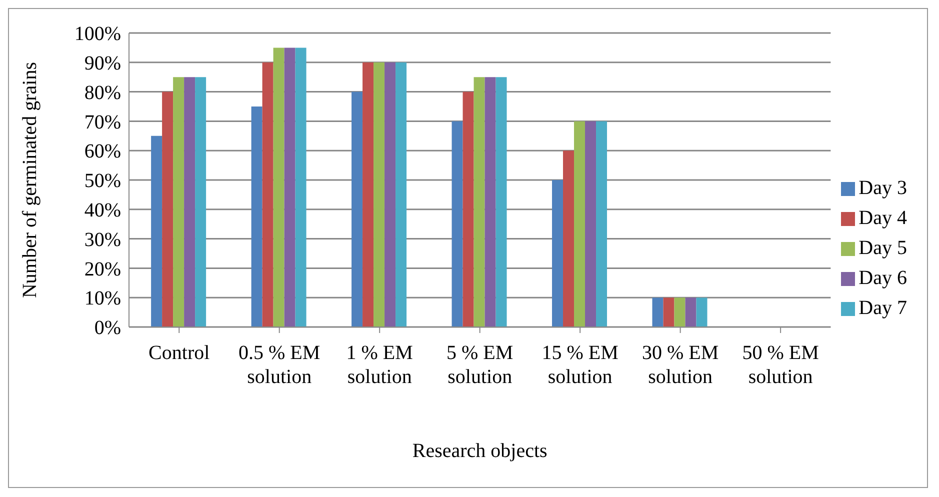 This screenshot has width=939, height=497. What do you see at coordinates (102, 63) in the screenshot?
I see `y-tick-label: 90%` at bounding box center [102, 63].